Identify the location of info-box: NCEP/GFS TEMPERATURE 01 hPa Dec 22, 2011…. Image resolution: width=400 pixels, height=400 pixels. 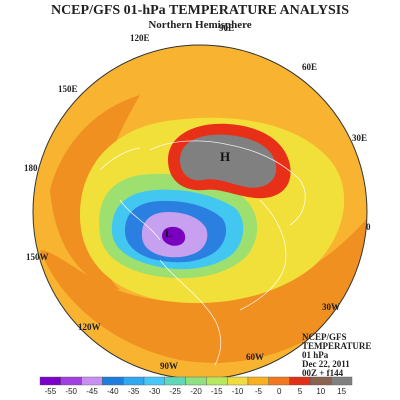
(336, 355).